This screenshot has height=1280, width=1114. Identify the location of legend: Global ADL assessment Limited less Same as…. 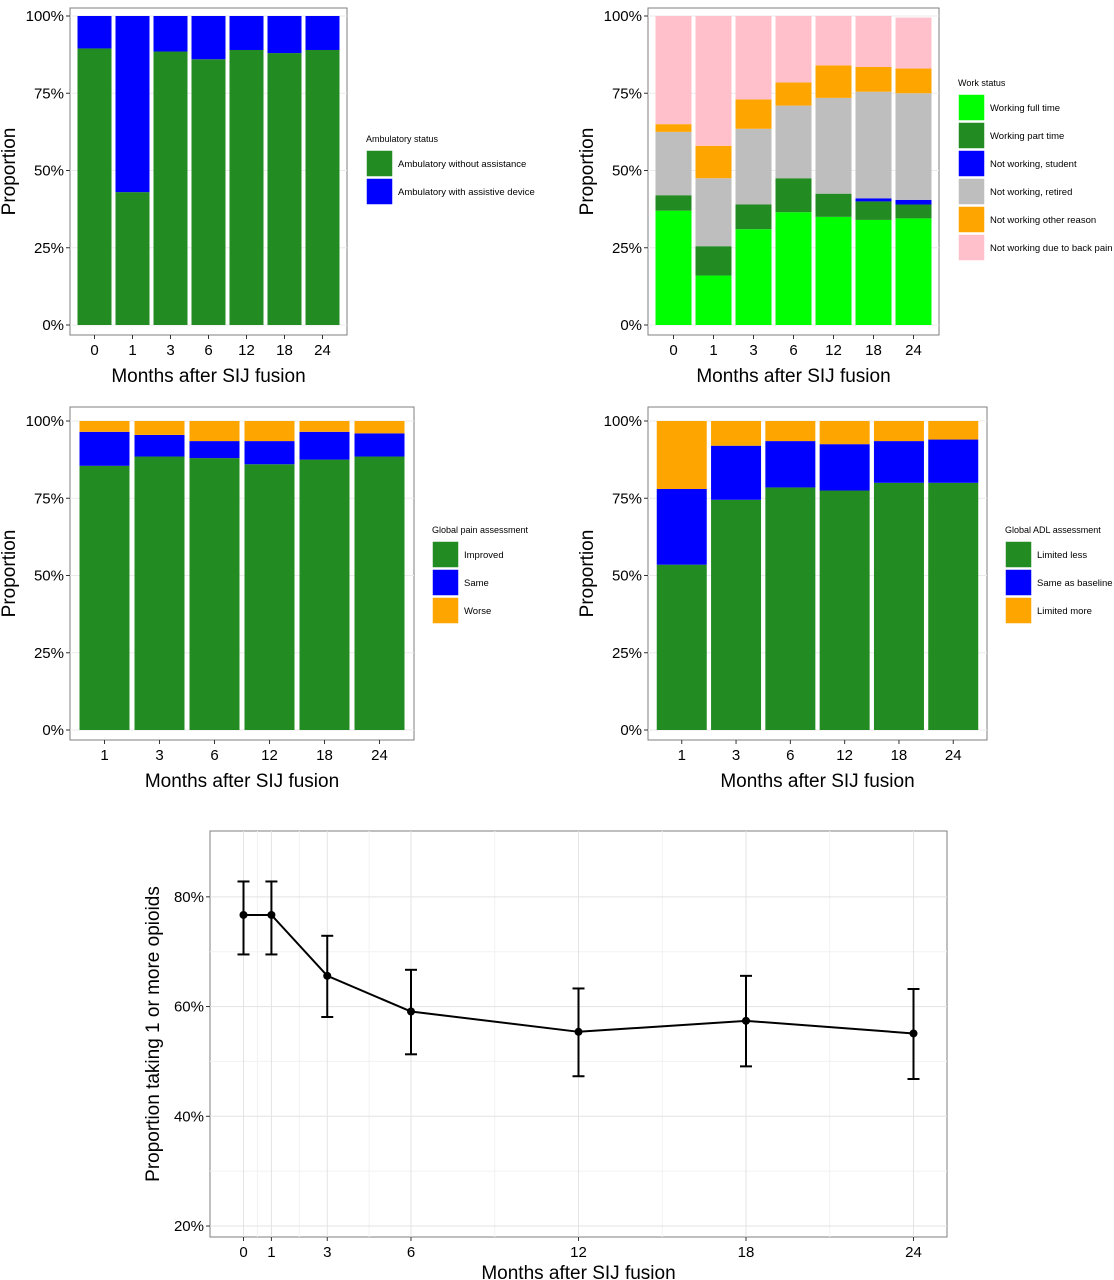
(1058, 575).